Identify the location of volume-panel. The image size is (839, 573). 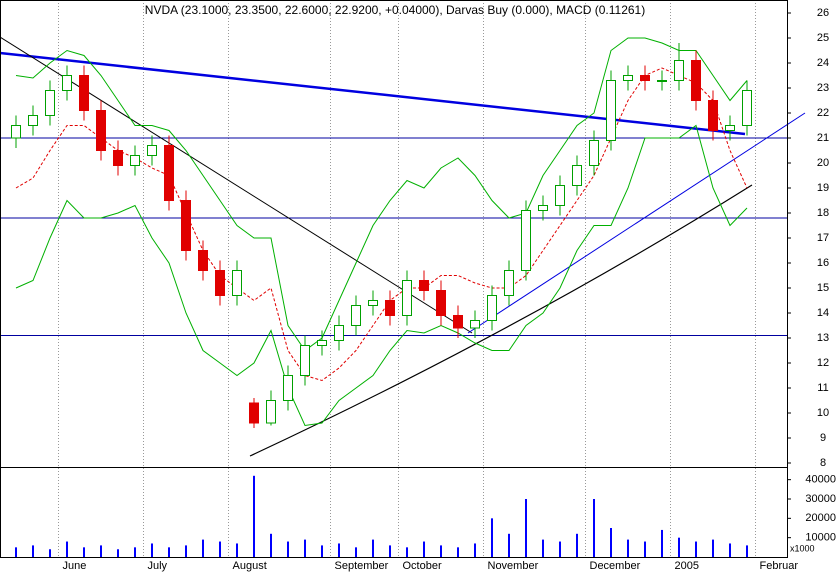
(394, 512).